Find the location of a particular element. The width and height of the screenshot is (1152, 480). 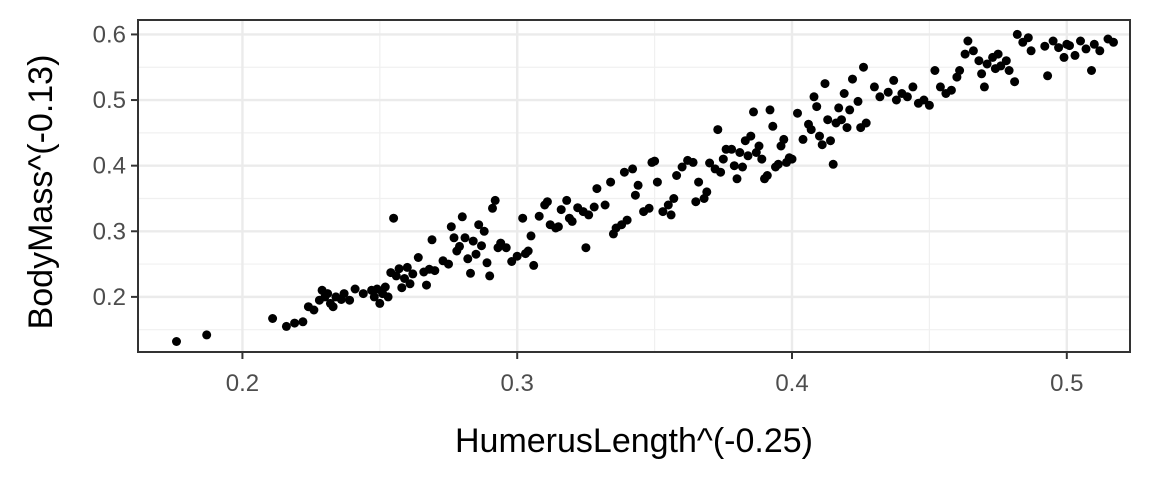

y-tick-label: 0.3 is located at coordinates (109, 231).